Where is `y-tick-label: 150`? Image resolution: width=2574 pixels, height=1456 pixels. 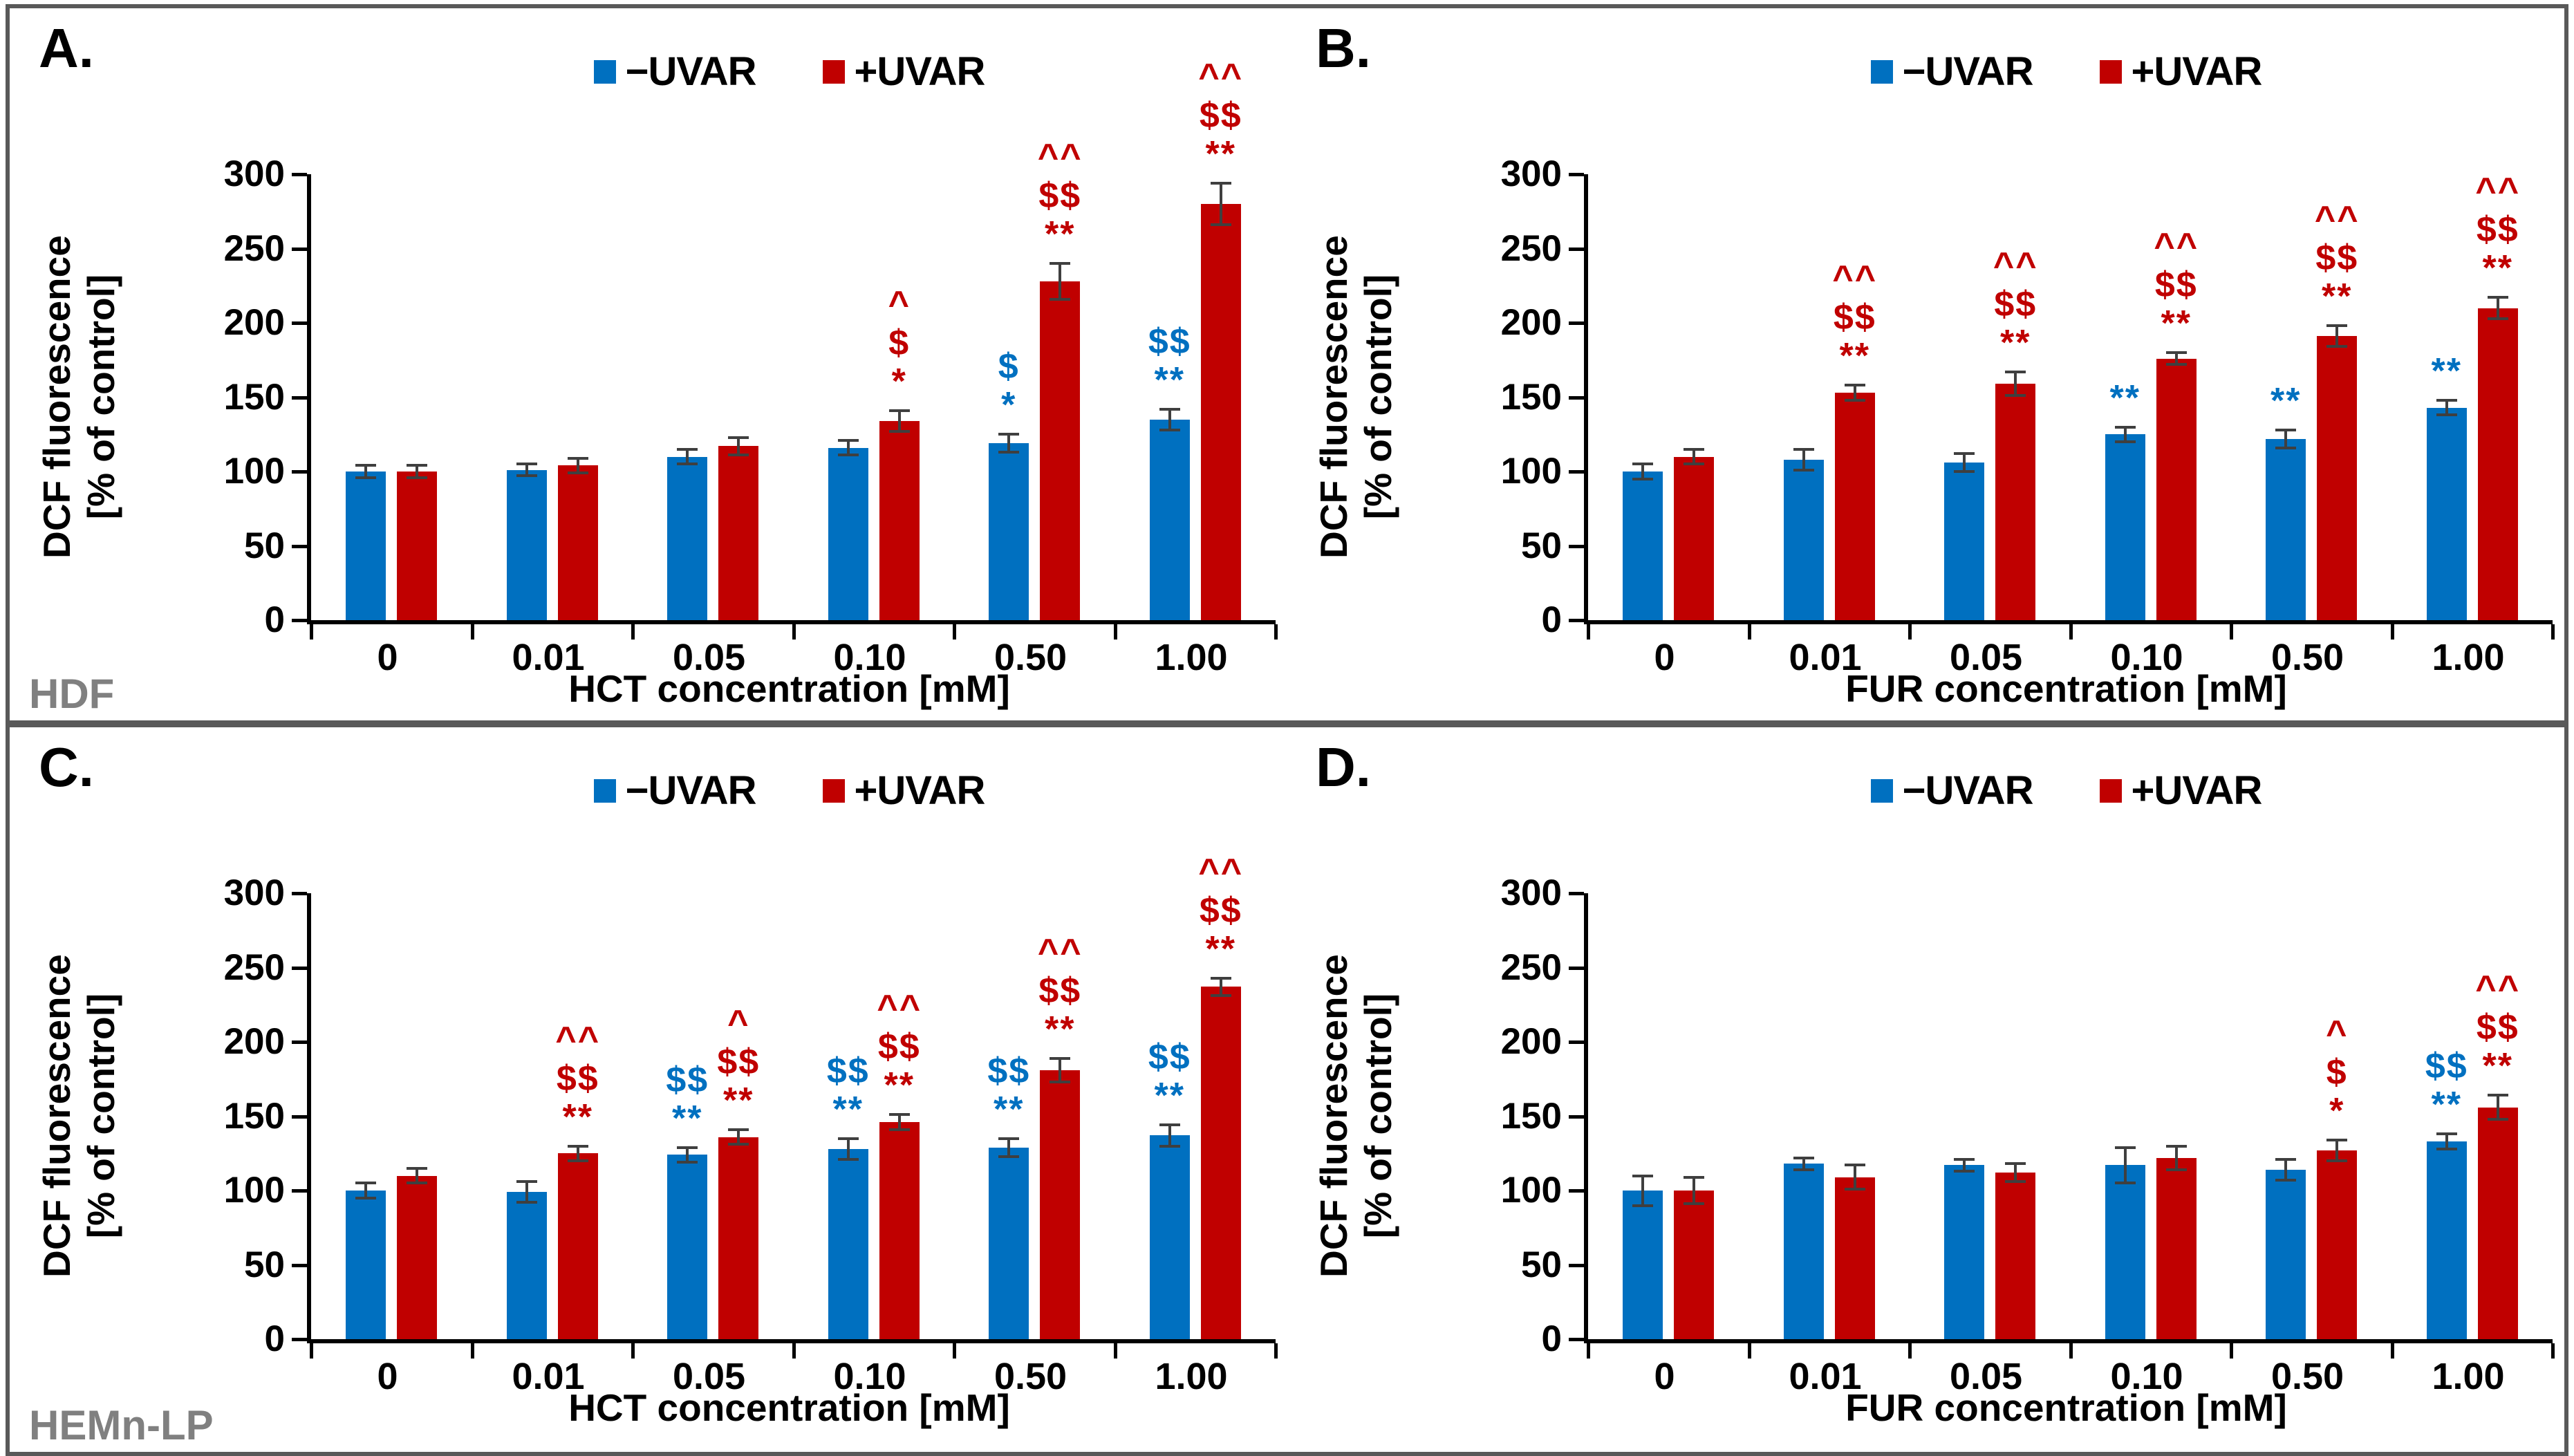 y-tick-label: 150 is located at coordinates (254, 1116).